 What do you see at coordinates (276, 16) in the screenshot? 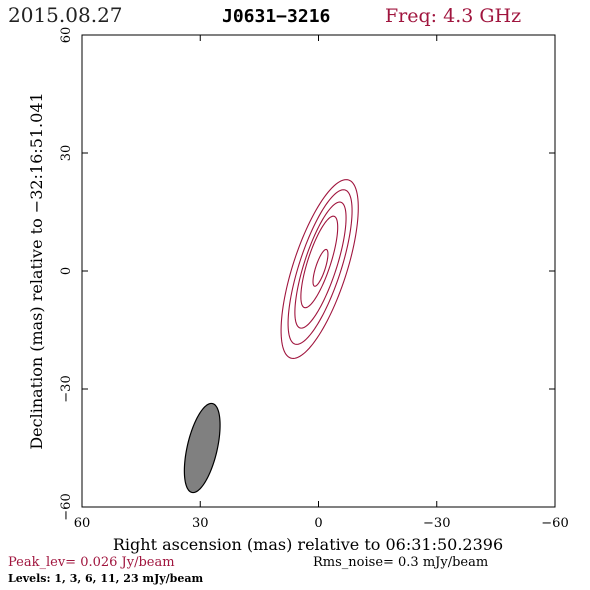
I see `source-name: J0631−3216` at bounding box center [276, 16].